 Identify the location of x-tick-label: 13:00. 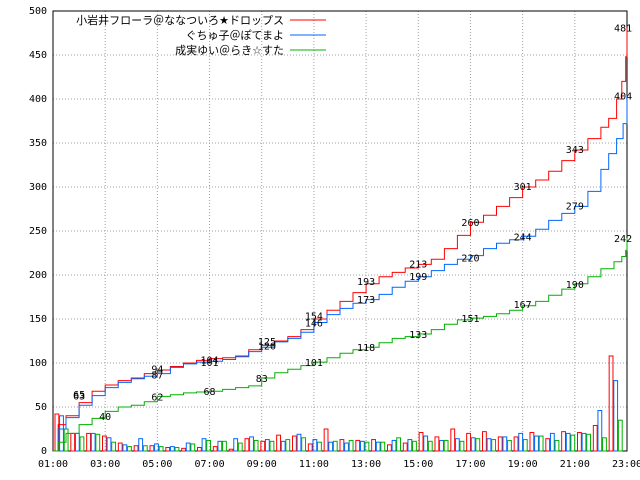
(366, 464).